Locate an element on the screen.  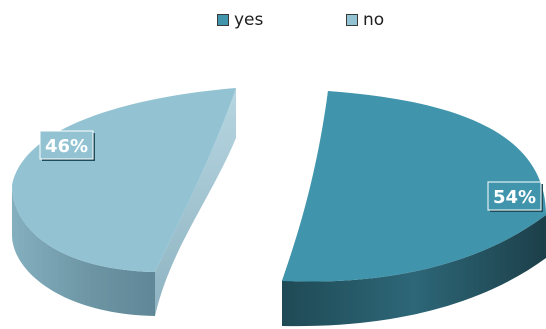
data-label-no-text: 46% is located at coordinates (66, 146).